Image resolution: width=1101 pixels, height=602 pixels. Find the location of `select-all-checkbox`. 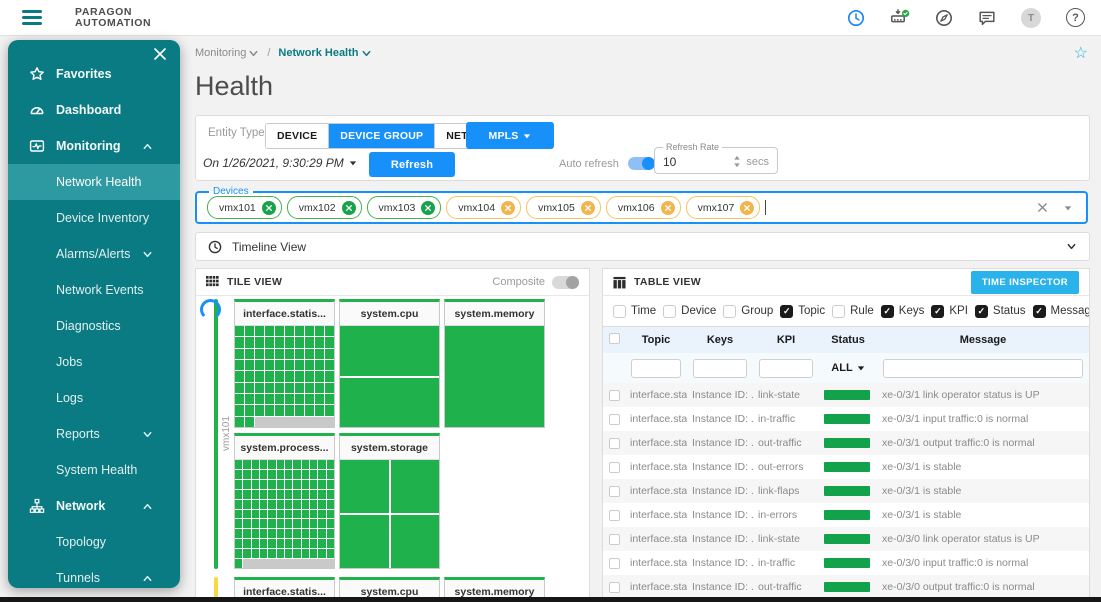

select-all-checkbox is located at coordinates (614, 338).